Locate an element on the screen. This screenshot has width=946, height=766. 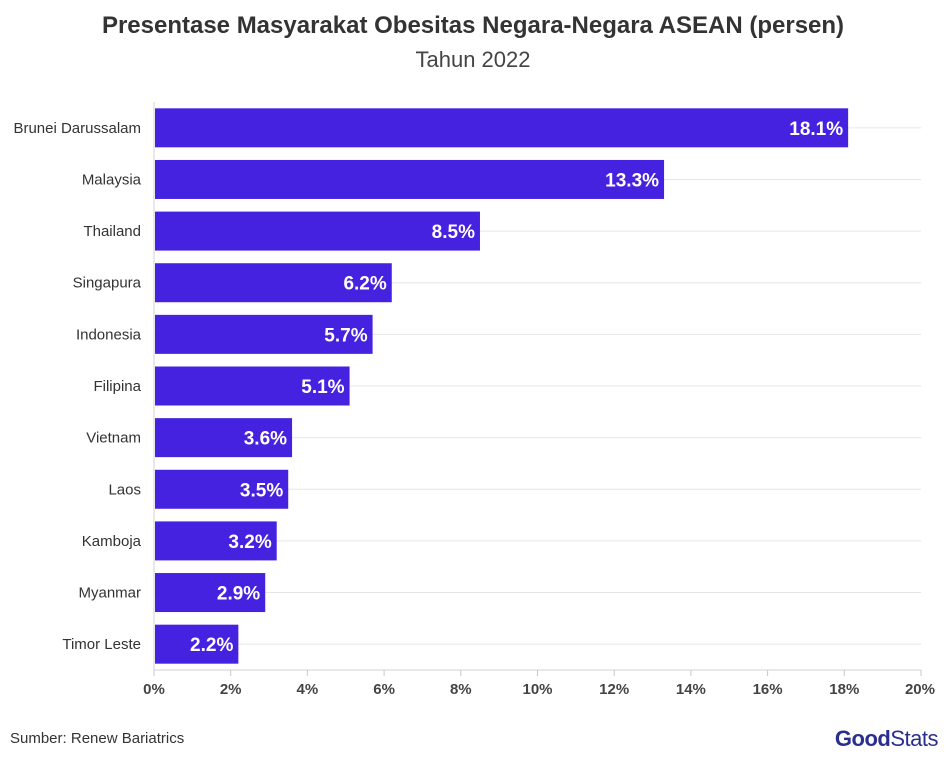
chart-subtitle: Tahun 2022 is located at coordinates (473, 59).